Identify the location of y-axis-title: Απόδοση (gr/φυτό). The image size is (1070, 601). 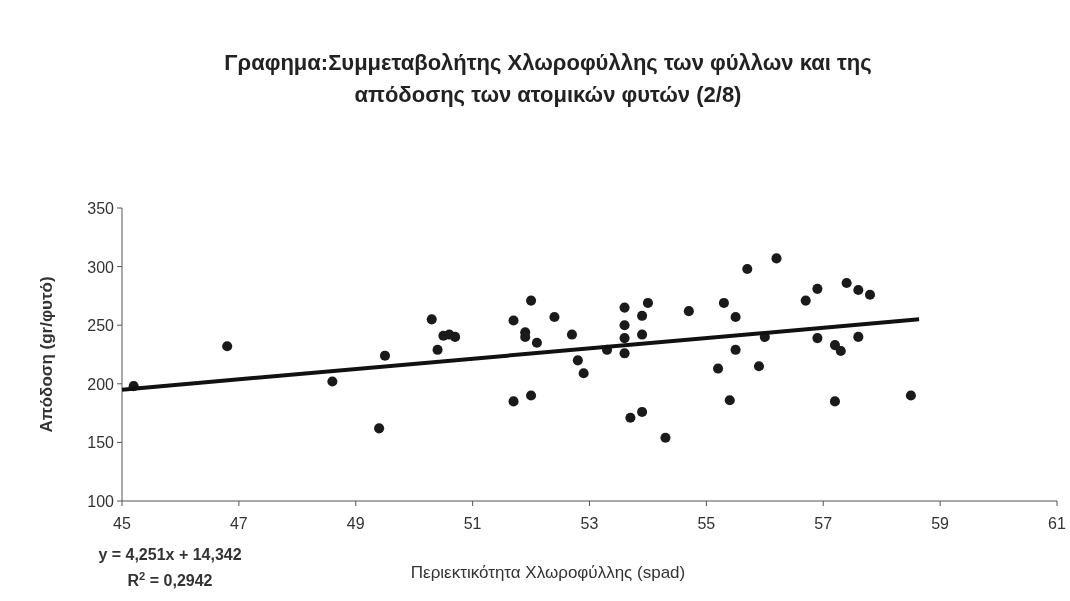
(46, 354).